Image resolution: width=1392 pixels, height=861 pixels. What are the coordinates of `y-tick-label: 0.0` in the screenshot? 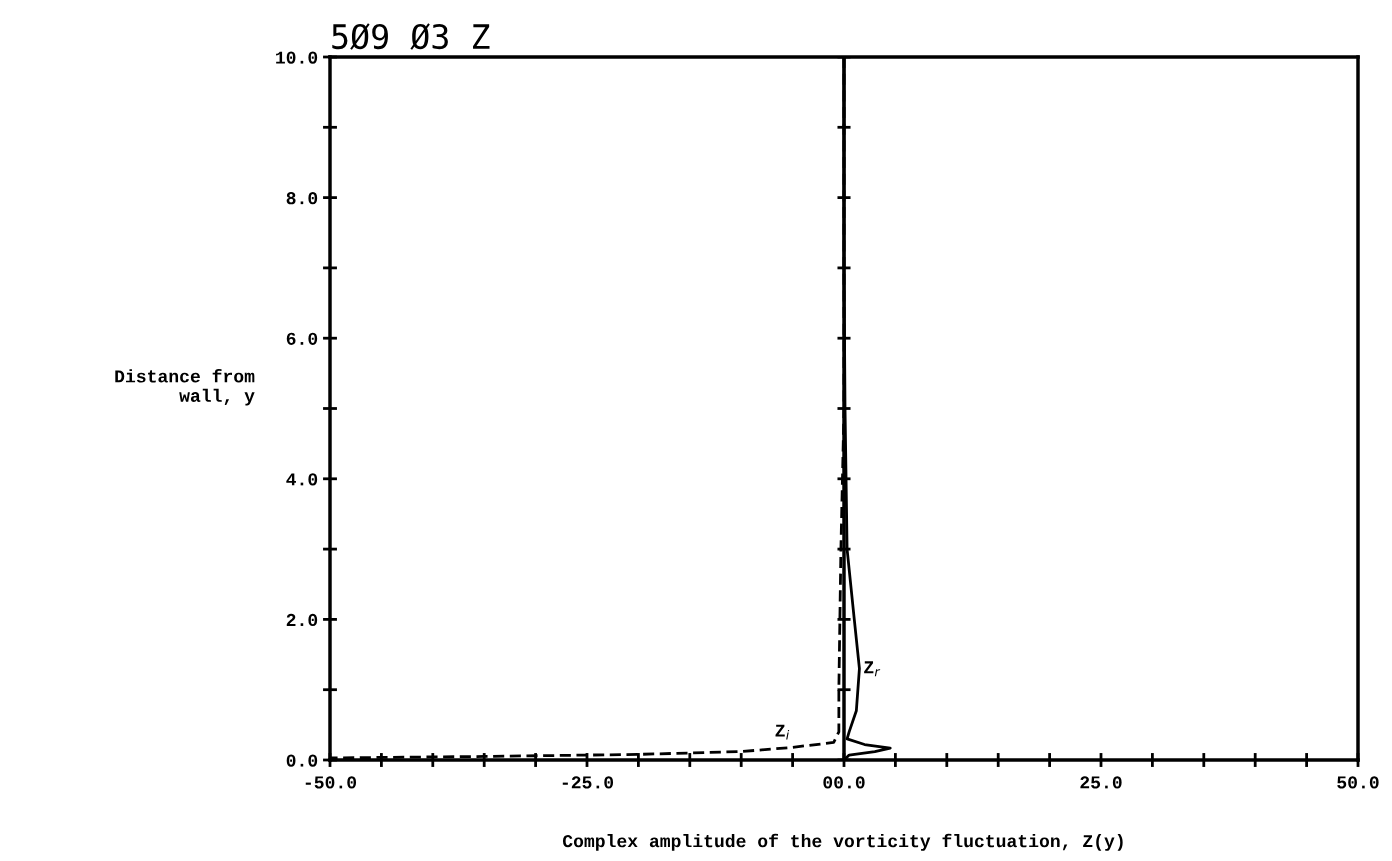 It's located at (302, 760).